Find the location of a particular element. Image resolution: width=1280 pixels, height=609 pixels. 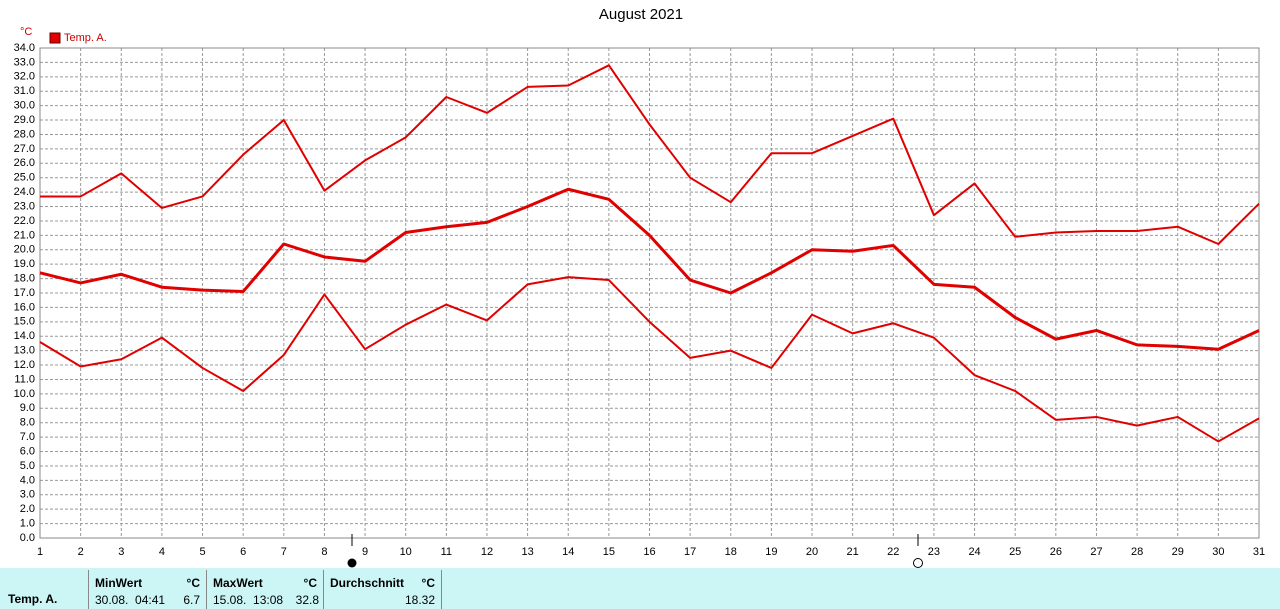

legend-swatch is located at coordinates (55, 38).